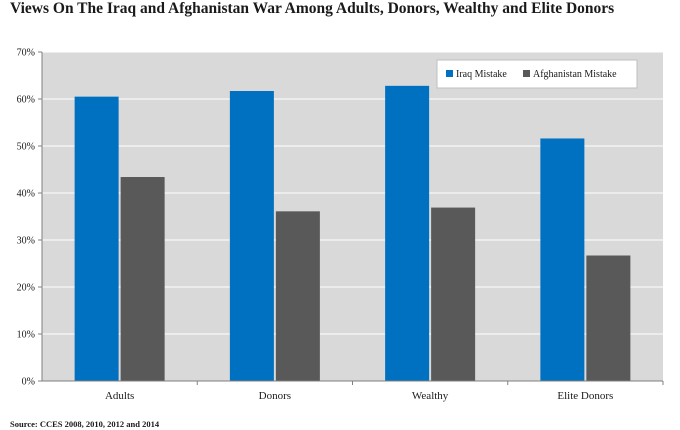  What do you see at coordinates (26, 288) in the screenshot?
I see `y-tick-label: 20%` at bounding box center [26, 288].